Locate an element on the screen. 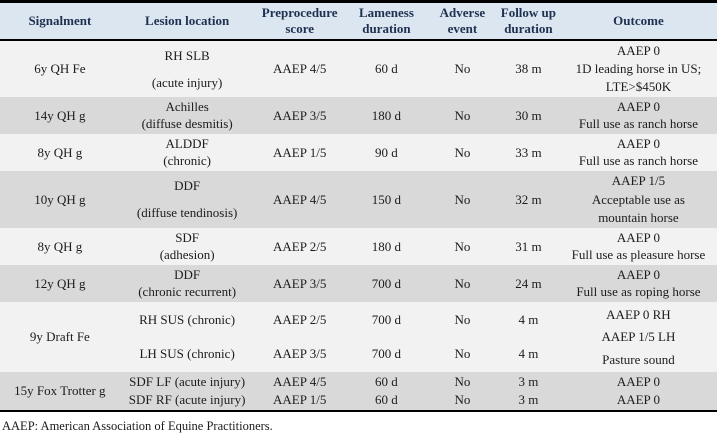 The height and width of the screenshot is (437, 717). cell-text: 9y Draft Fe is located at coordinates (59, 337).